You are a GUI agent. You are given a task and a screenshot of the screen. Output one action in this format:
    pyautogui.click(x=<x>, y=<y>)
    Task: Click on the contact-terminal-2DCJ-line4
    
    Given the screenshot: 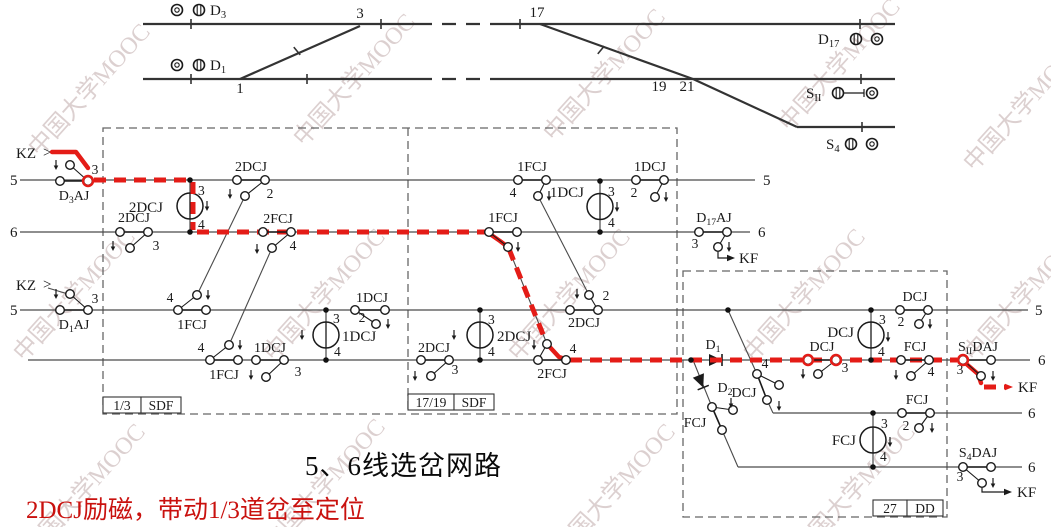 What is the action you would take?
    pyautogui.click(x=449, y=360)
    